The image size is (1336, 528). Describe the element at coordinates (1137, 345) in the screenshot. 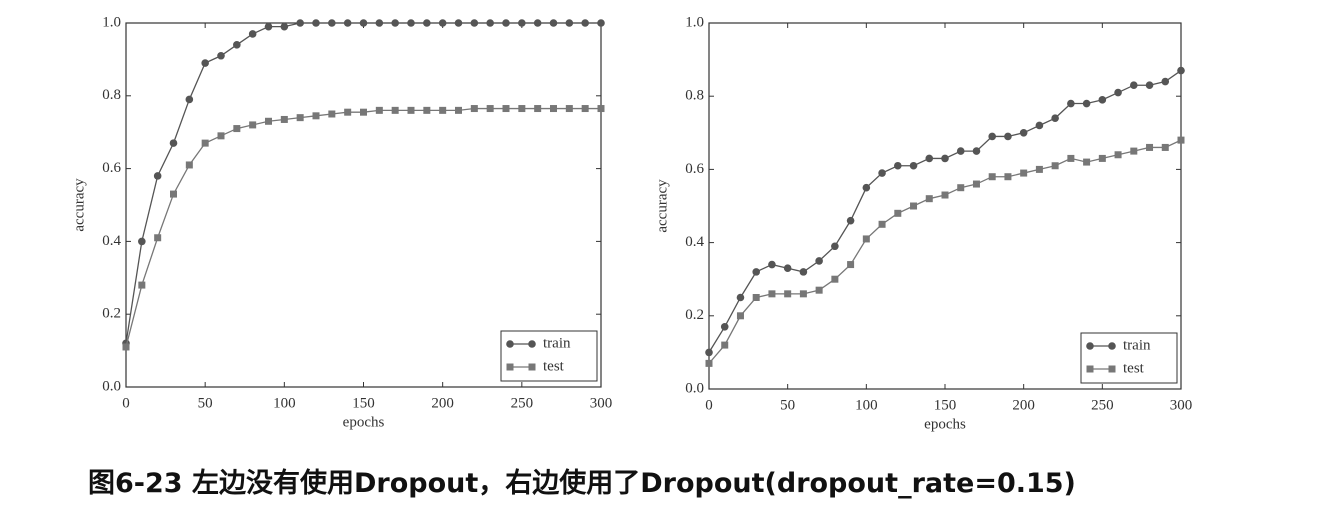

I see `legend-label: train` at that location.